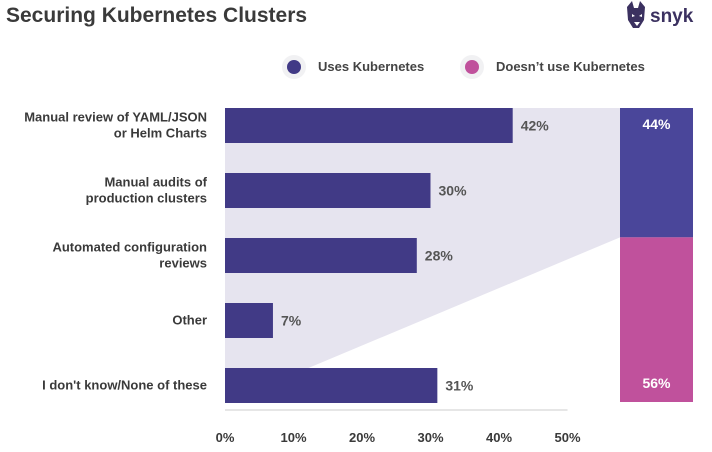 Image resolution: width=712 pixels, height=452 pixels. I want to click on stack-segment-not-uses, so click(656, 319).